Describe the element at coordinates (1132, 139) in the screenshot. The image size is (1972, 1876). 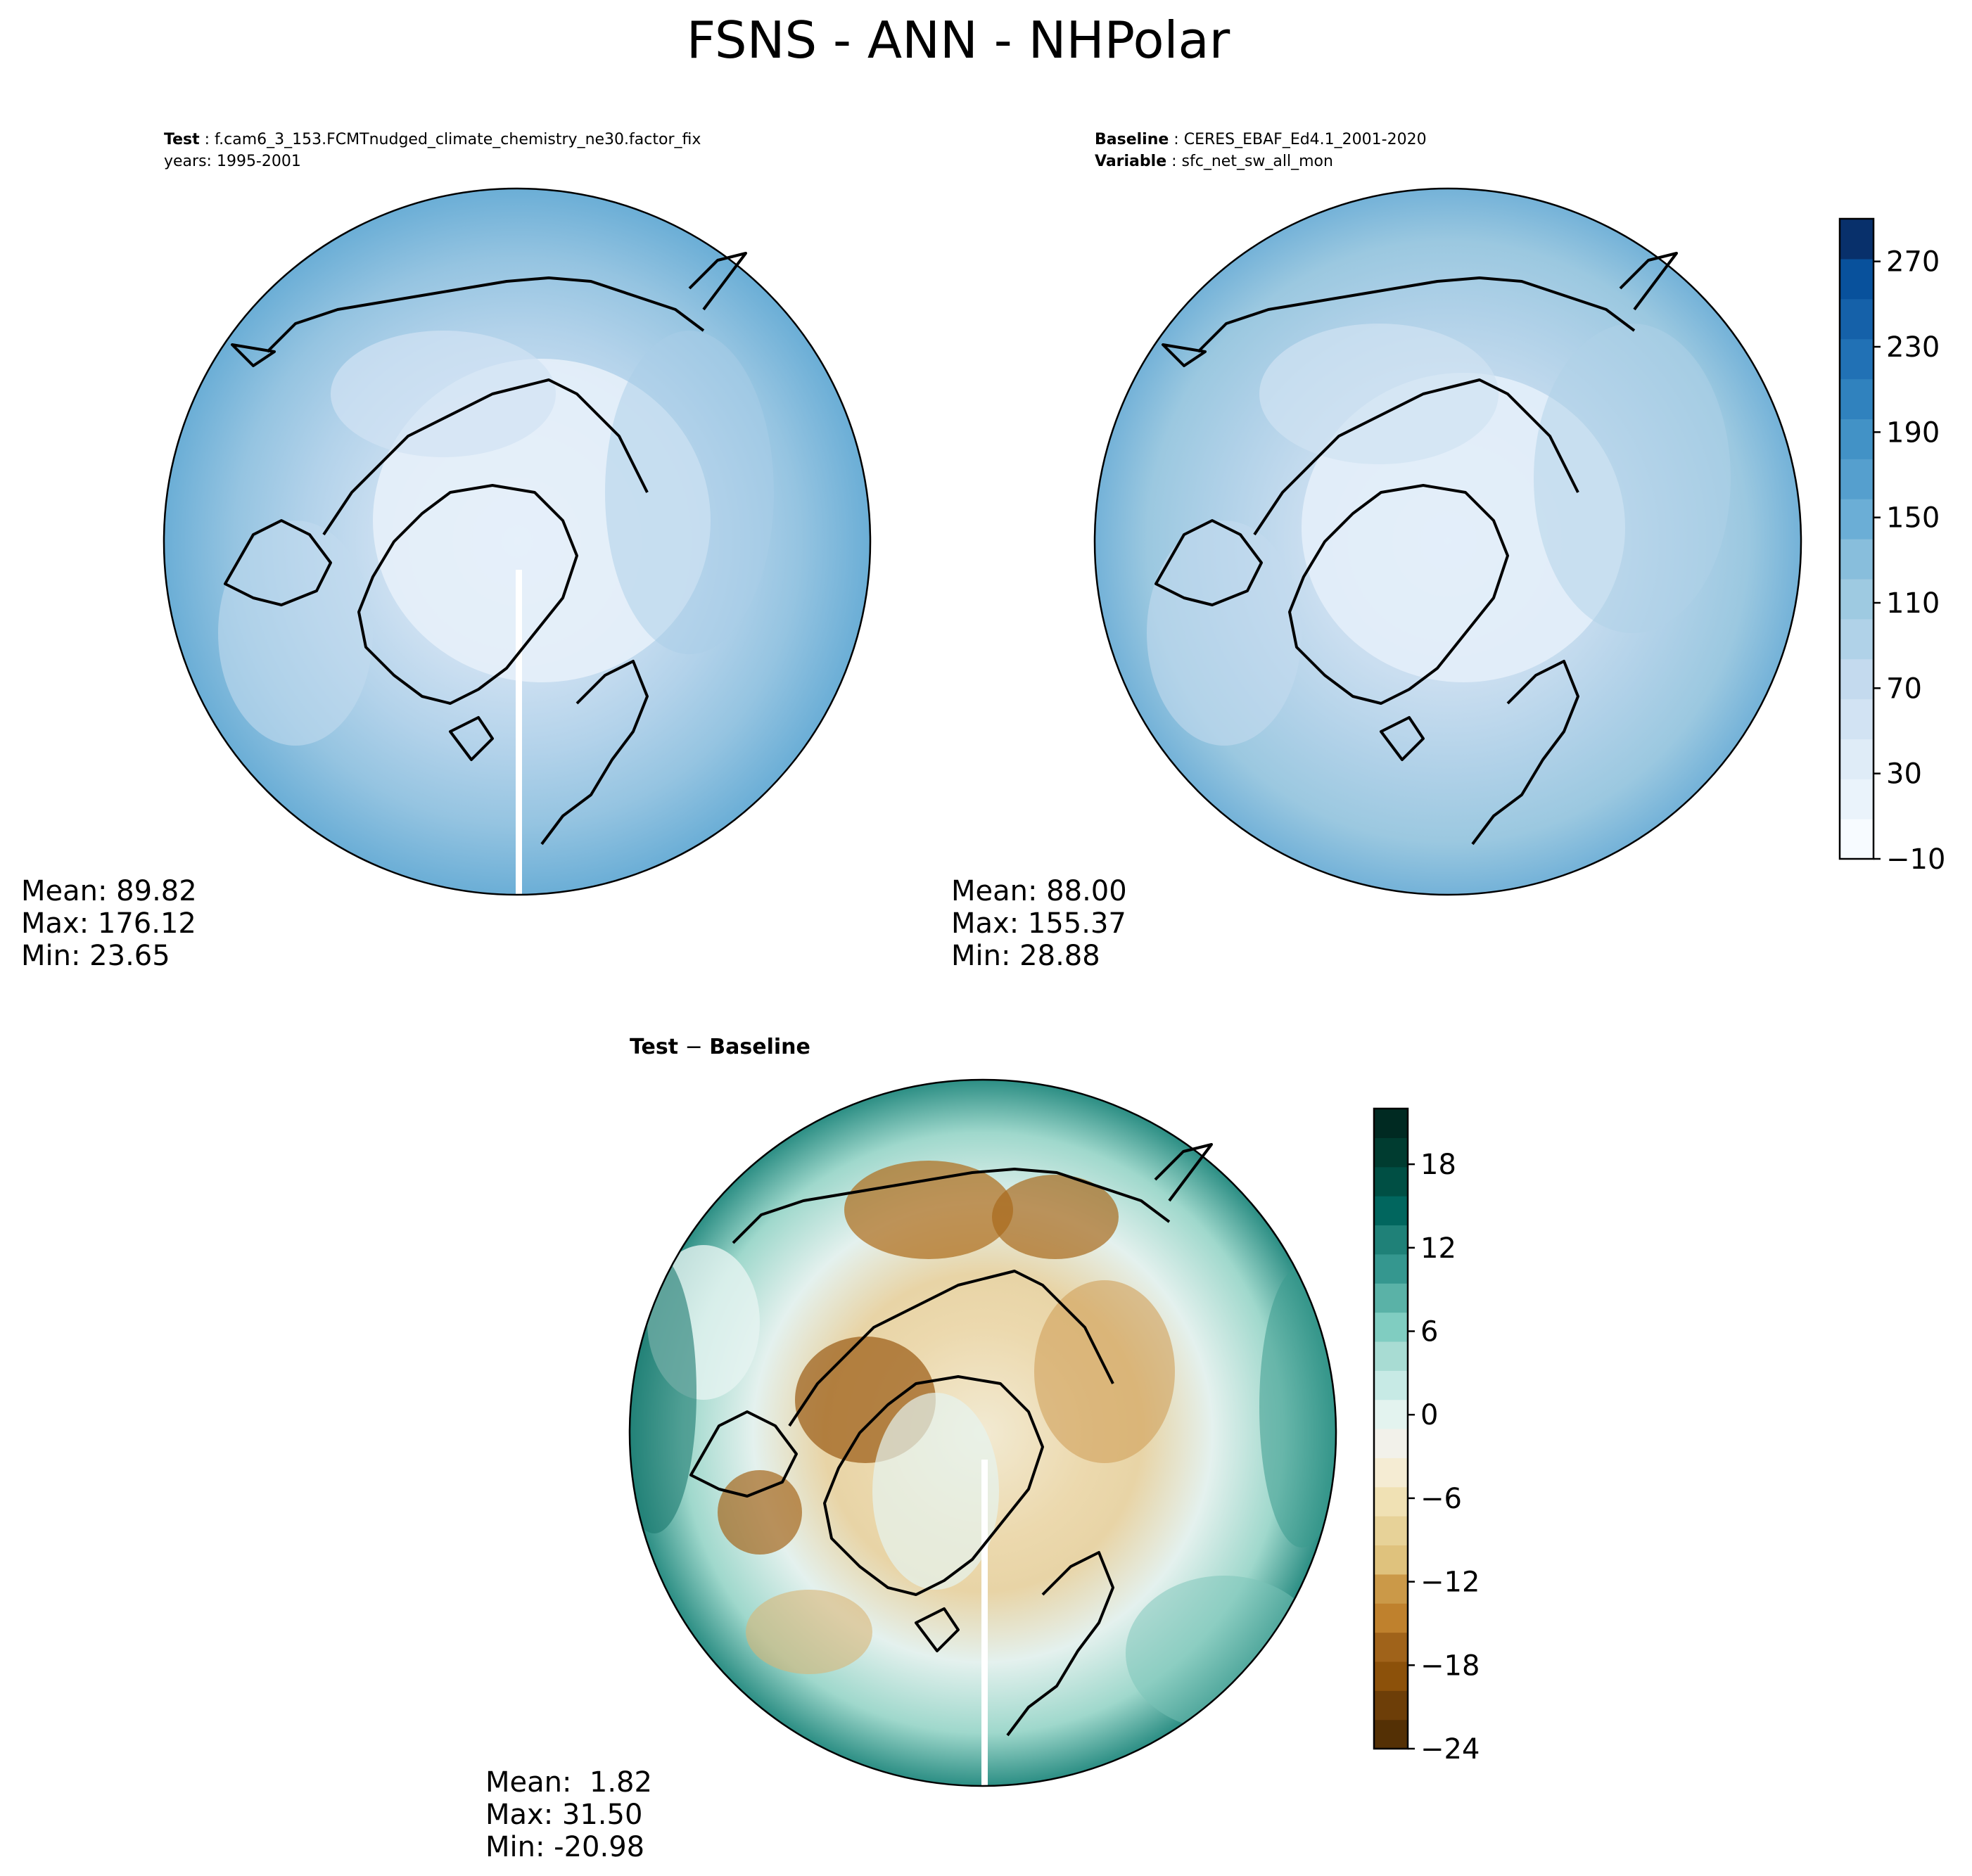
I see `baseline-label: Baseline` at that location.